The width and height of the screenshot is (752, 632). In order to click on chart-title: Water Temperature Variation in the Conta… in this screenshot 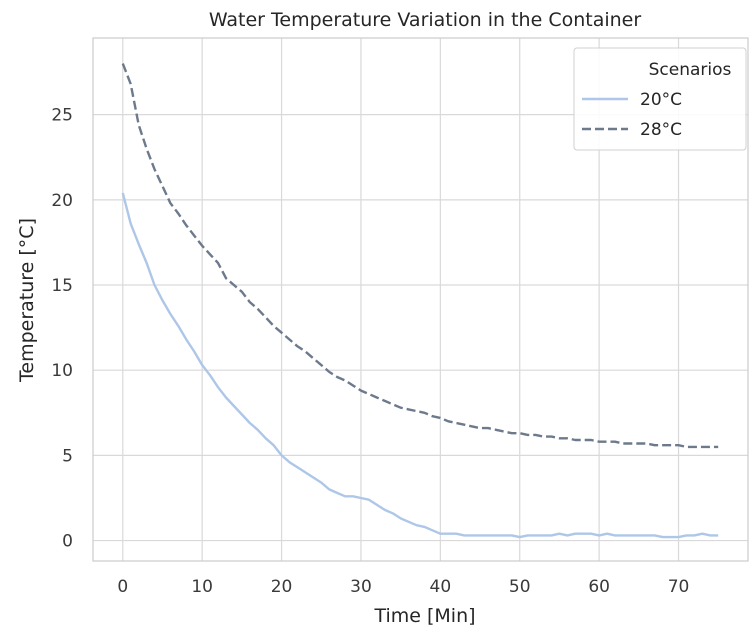, I will do `click(425, 20)`.